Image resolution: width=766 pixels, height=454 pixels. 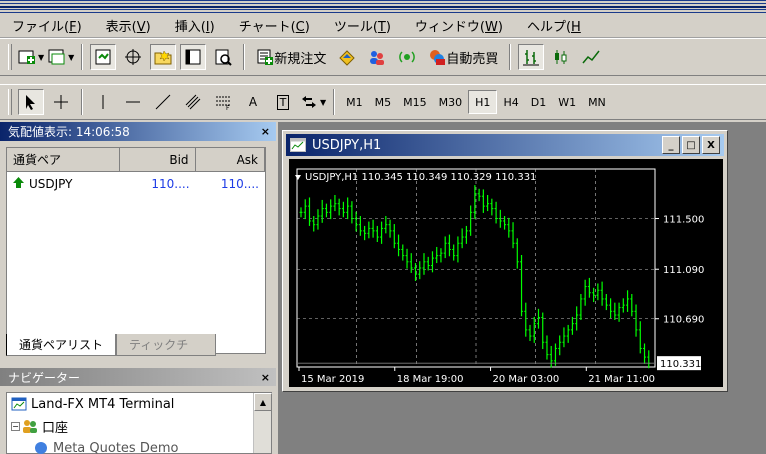 I want to click on terminal-toggle-button, so click(x=193, y=57).